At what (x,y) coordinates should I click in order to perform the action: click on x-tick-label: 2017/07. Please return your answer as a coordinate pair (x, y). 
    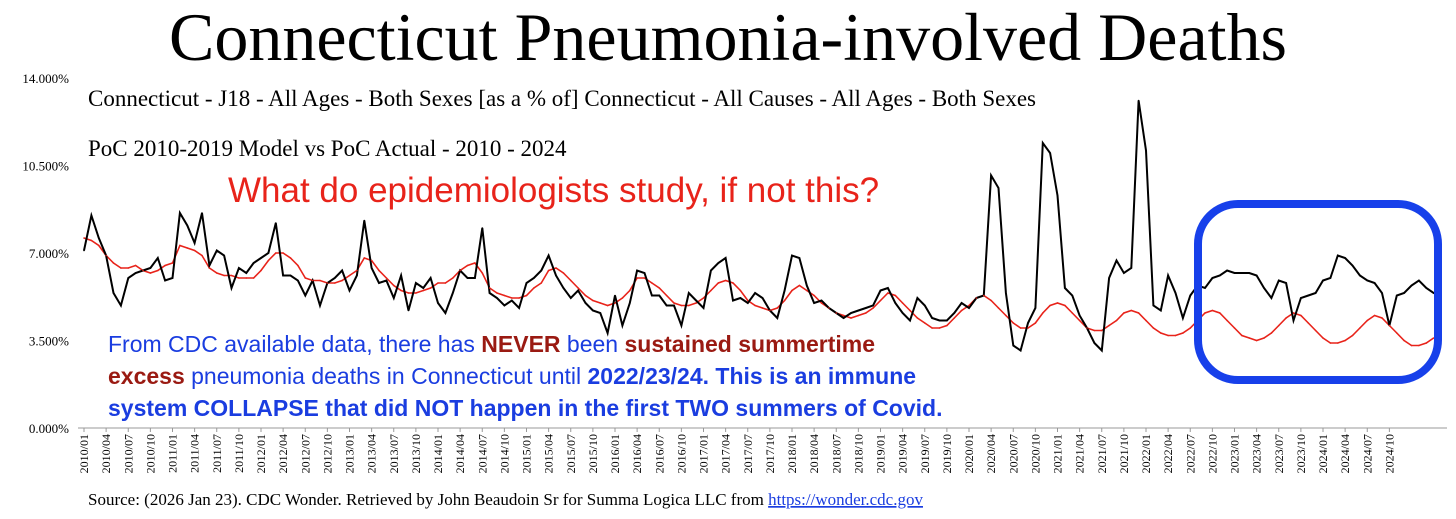
    Looking at the image, I should click on (748, 453).